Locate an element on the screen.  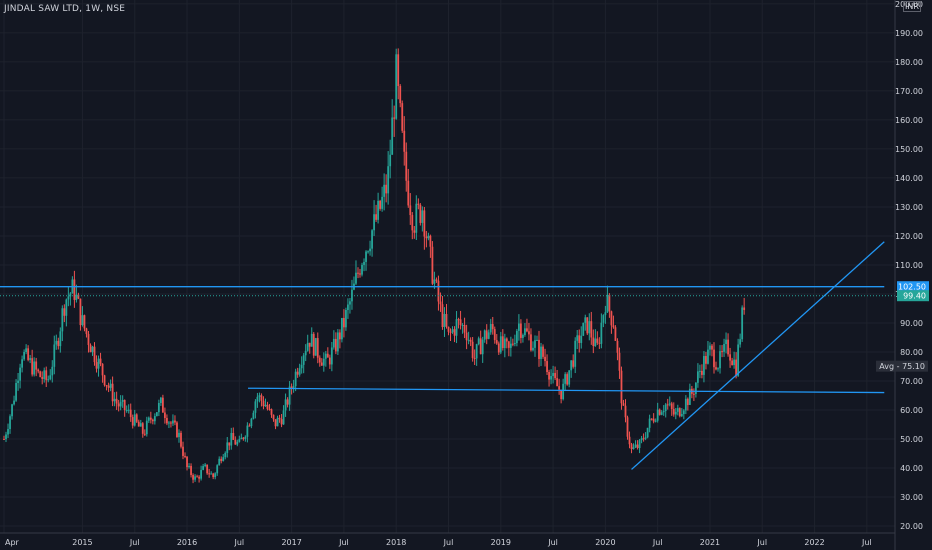
y-tick-label: 40.00 is located at coordinates (911, 468).